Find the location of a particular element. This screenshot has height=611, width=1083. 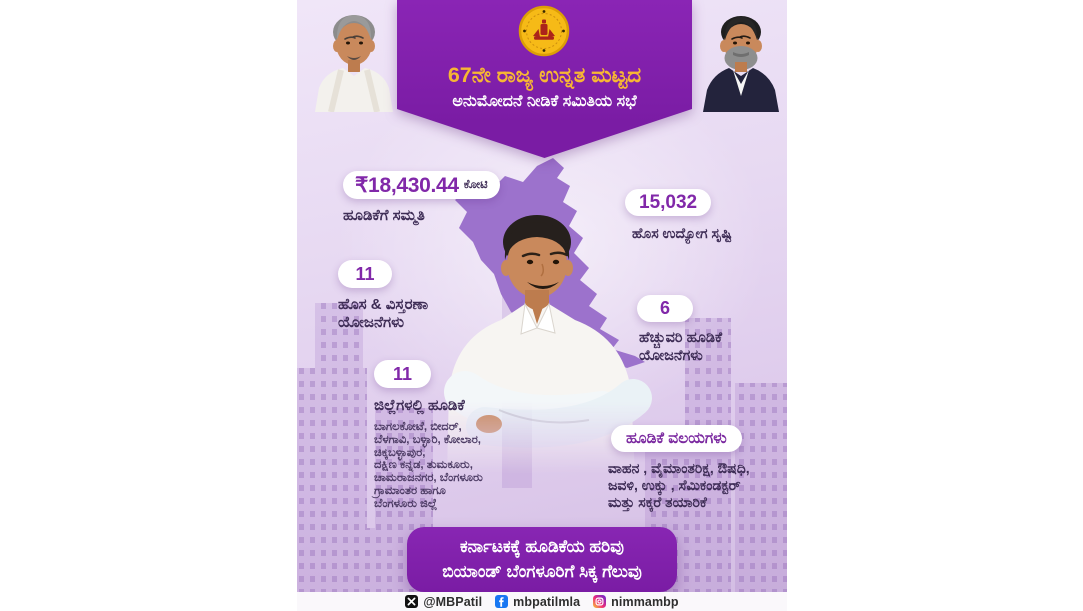

jobs-value-pill: 15,032 is located at coordinates (668, 202).